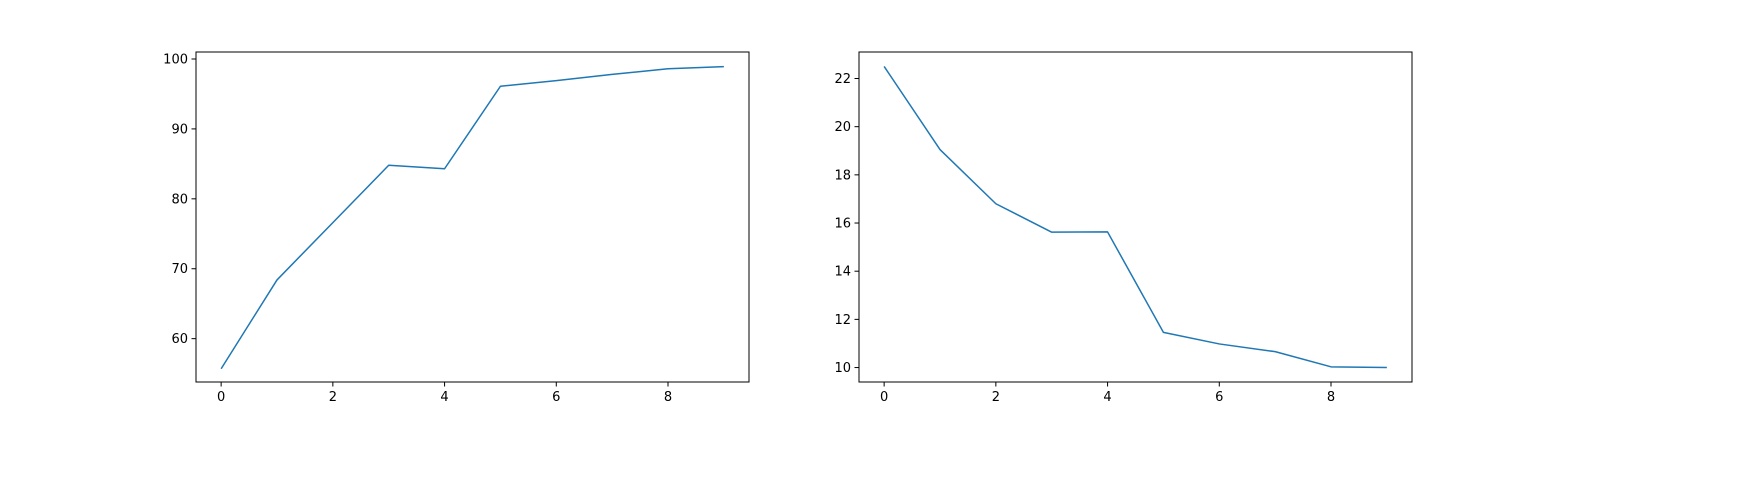 The width and height of the screenshot is (1753, 484). Describe the element at coordinates (179, 269) in the screenshot. I see `left-chart-y-tick-label-70: 70` at that location.